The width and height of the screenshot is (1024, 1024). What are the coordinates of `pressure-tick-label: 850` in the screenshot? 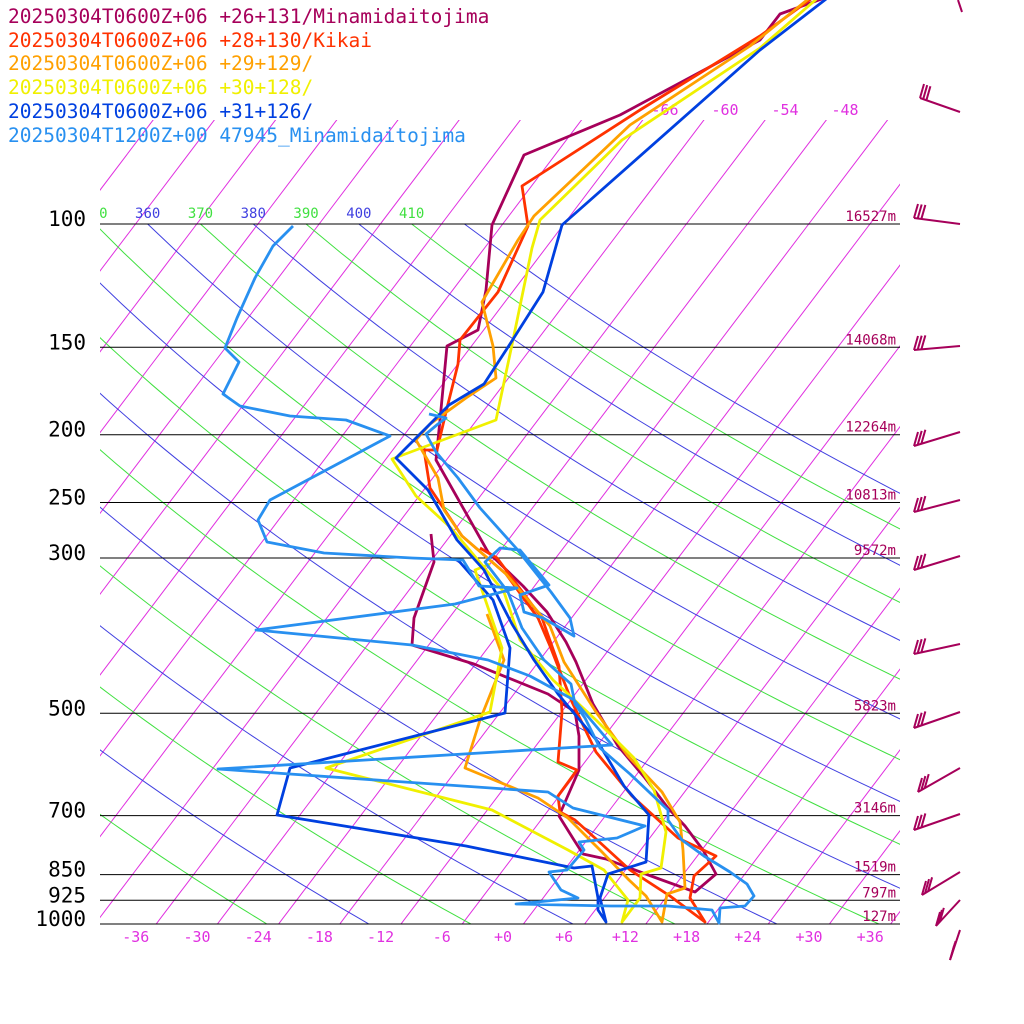 It's located at (67, 870).